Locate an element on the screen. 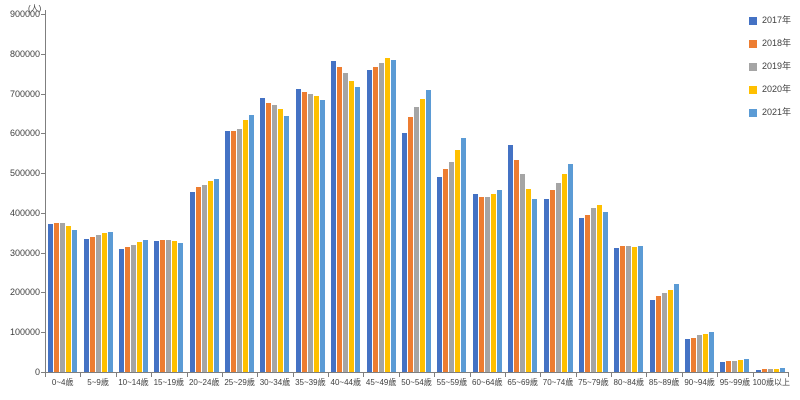  bar-2018年-45~49歳 is located at coordinates (375, 219).